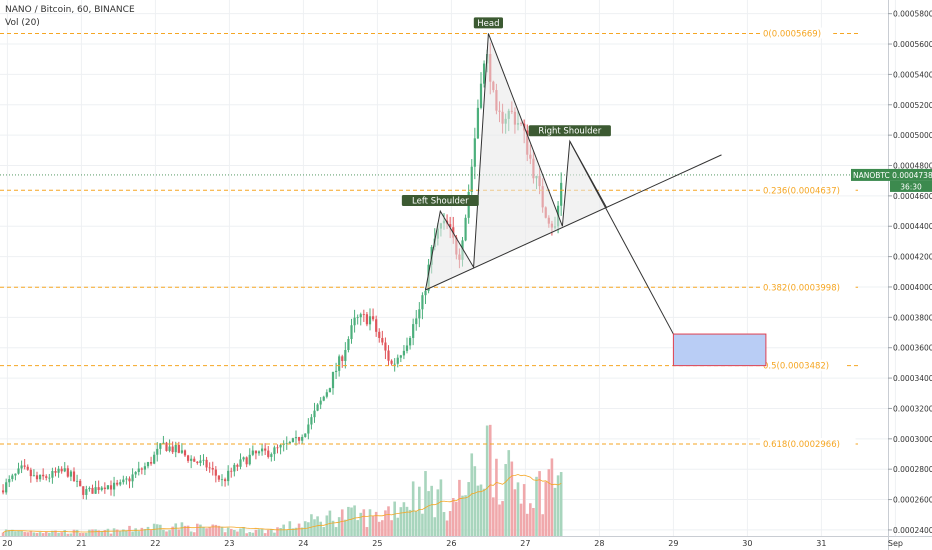 This screenshot has width=932, height=550. I want to click on pattern-label-text: Head, so click(488, 24).